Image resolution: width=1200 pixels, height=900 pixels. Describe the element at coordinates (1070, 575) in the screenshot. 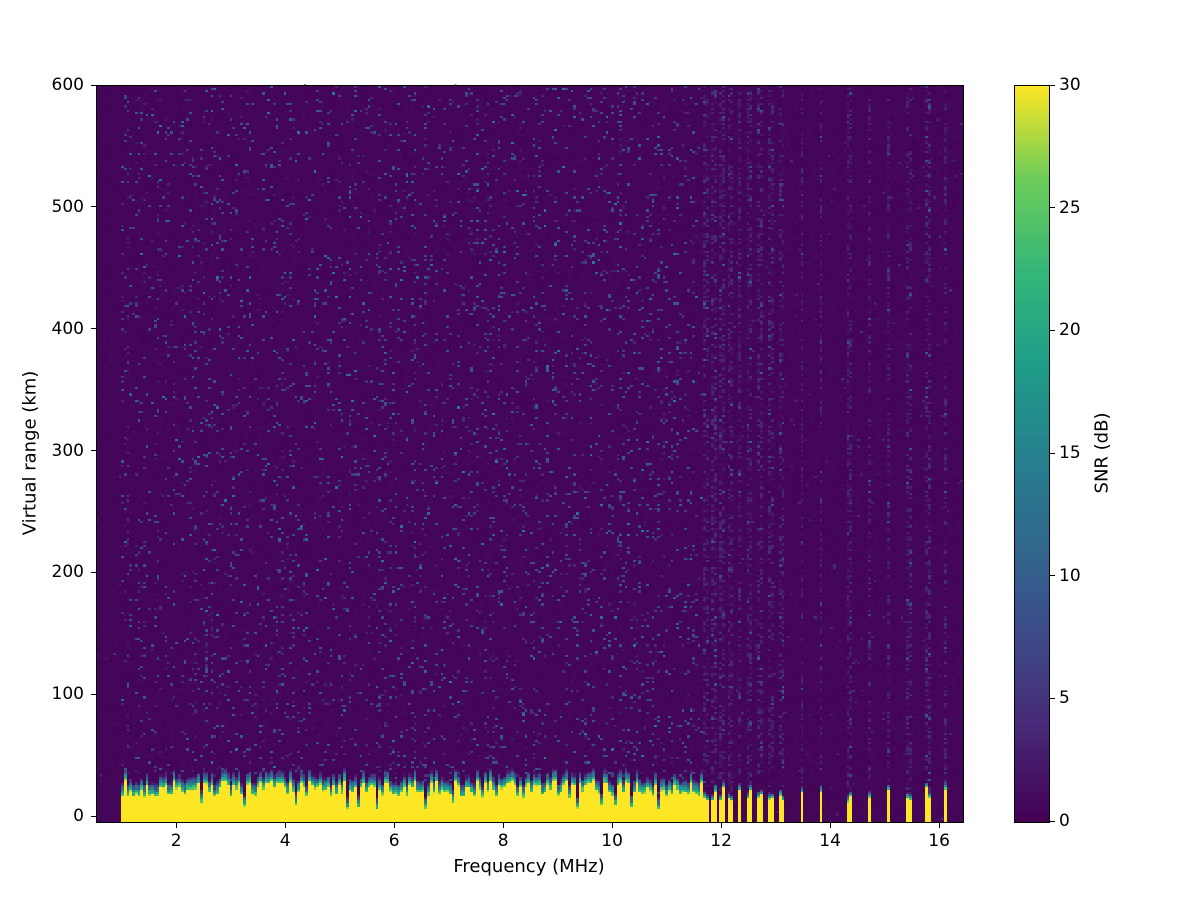

I see `colorbar-tick-label: 10` at that location.